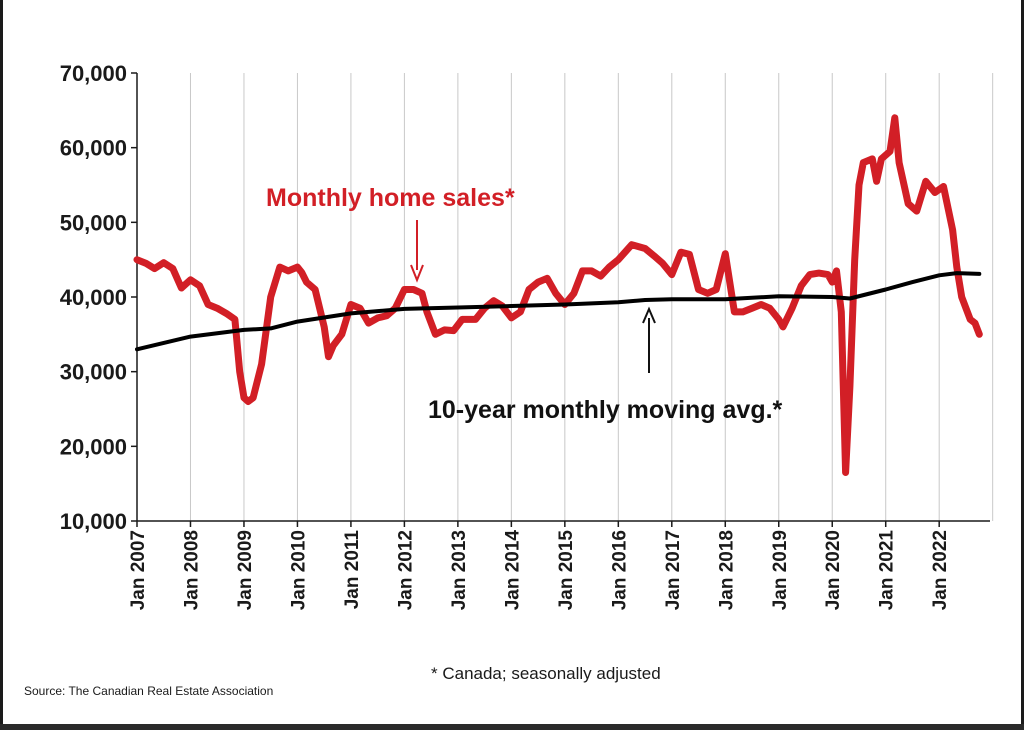 The image size is (1024, 730). I want to click on x-tick-label: Jan 2015, so click(566, 570).